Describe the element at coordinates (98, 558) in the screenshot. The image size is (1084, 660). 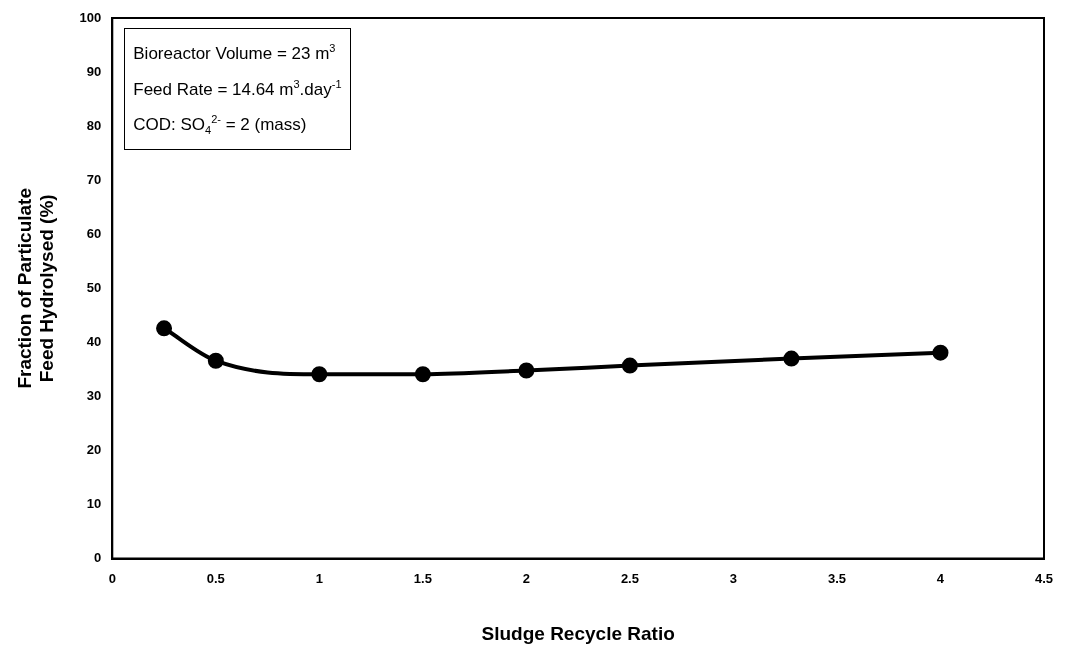
I see `y-tick-label: 0` at that location.